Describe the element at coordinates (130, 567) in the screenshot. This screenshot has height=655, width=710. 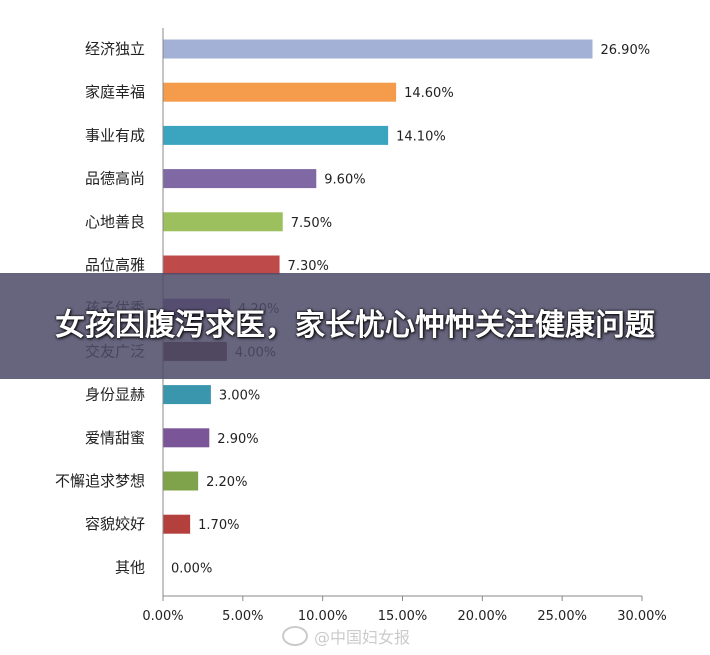
I see `category-label: 其他` at that location.